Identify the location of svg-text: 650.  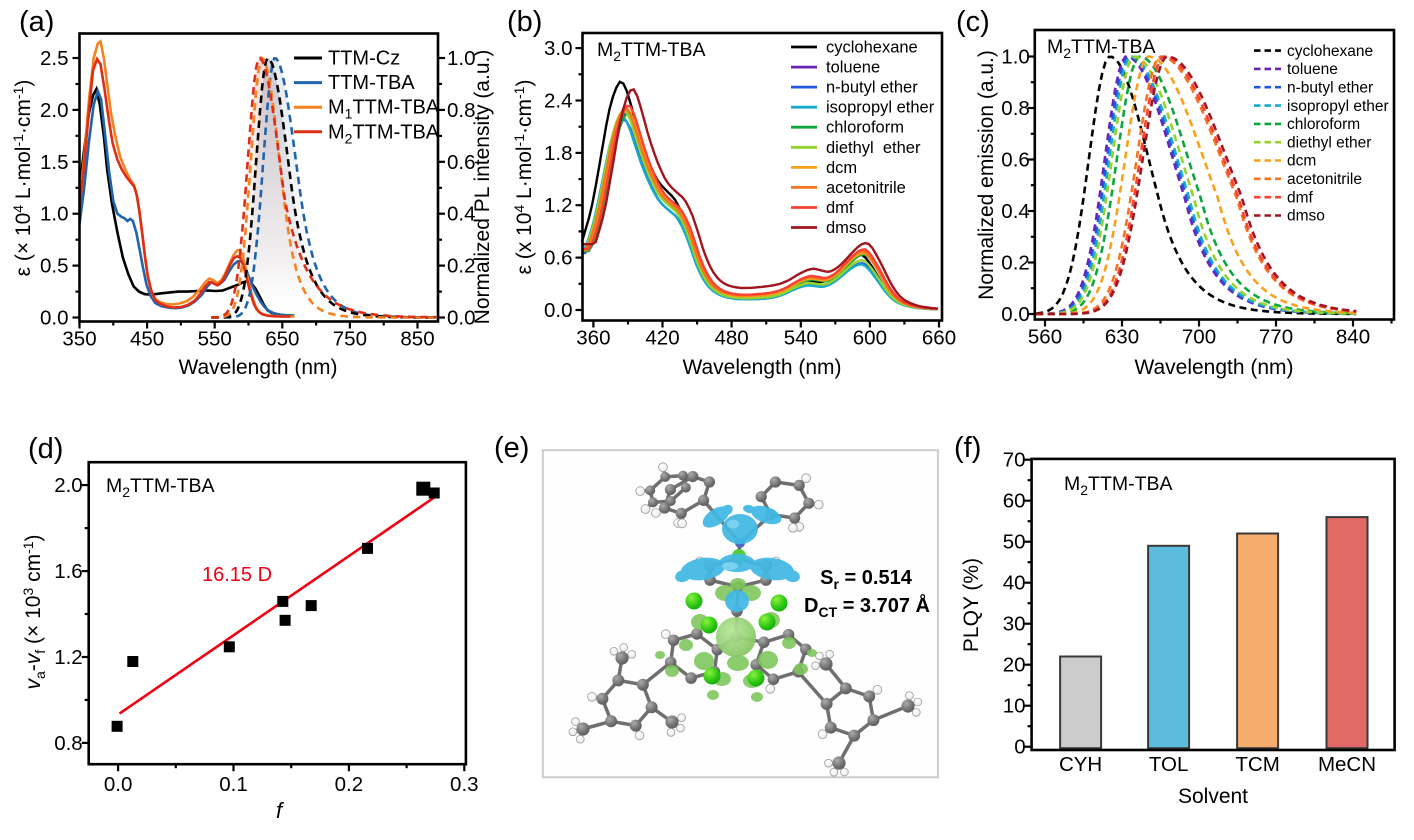
(282, 339).